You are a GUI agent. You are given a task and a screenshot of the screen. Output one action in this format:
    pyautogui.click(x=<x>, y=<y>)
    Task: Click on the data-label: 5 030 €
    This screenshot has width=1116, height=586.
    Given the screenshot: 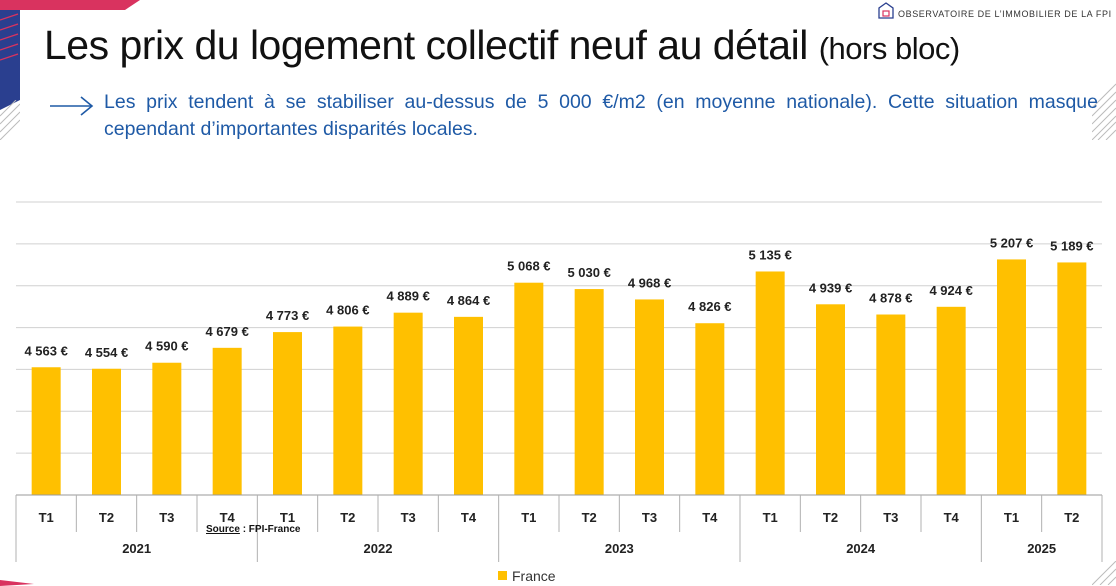 What is the action you would take?
    pyautogui.click(x=588, y=272)
    